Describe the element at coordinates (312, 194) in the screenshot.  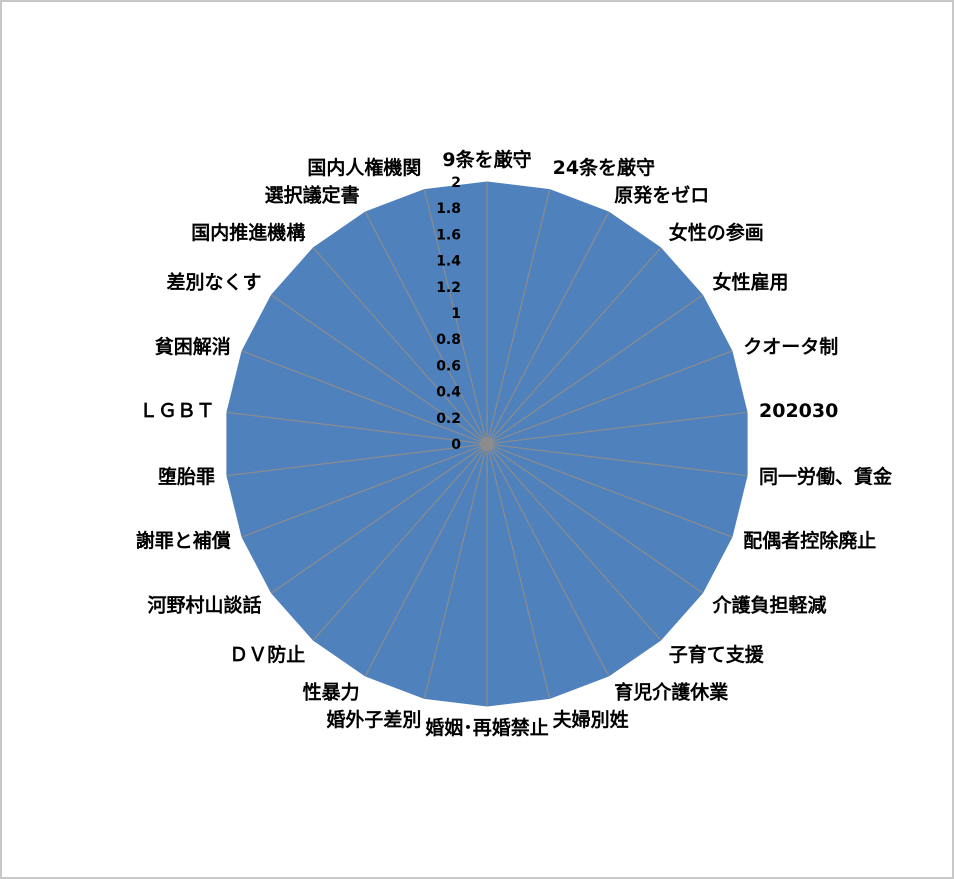
I see `category-label: 選択議定書` at that location.